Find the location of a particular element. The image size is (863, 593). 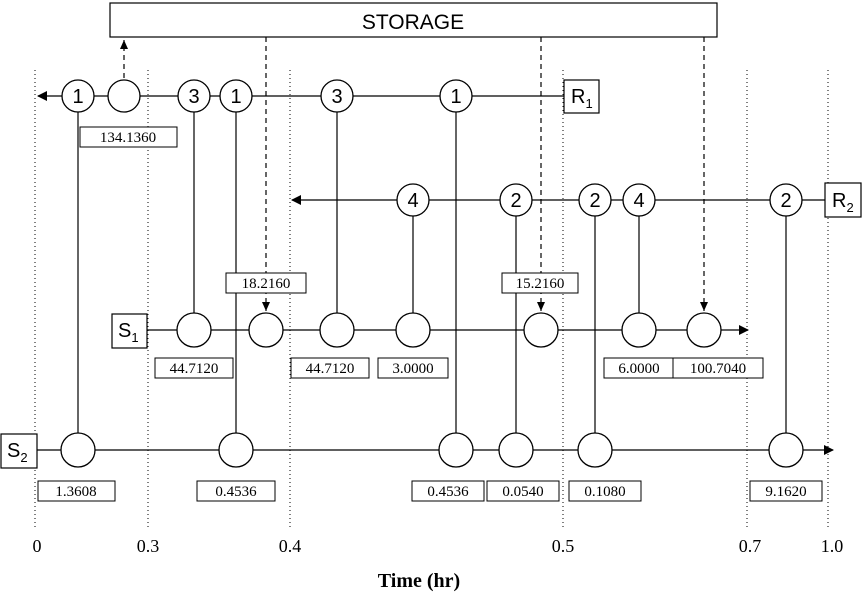

r2-node-5-label: 2 is located at coordinates (785, 201).